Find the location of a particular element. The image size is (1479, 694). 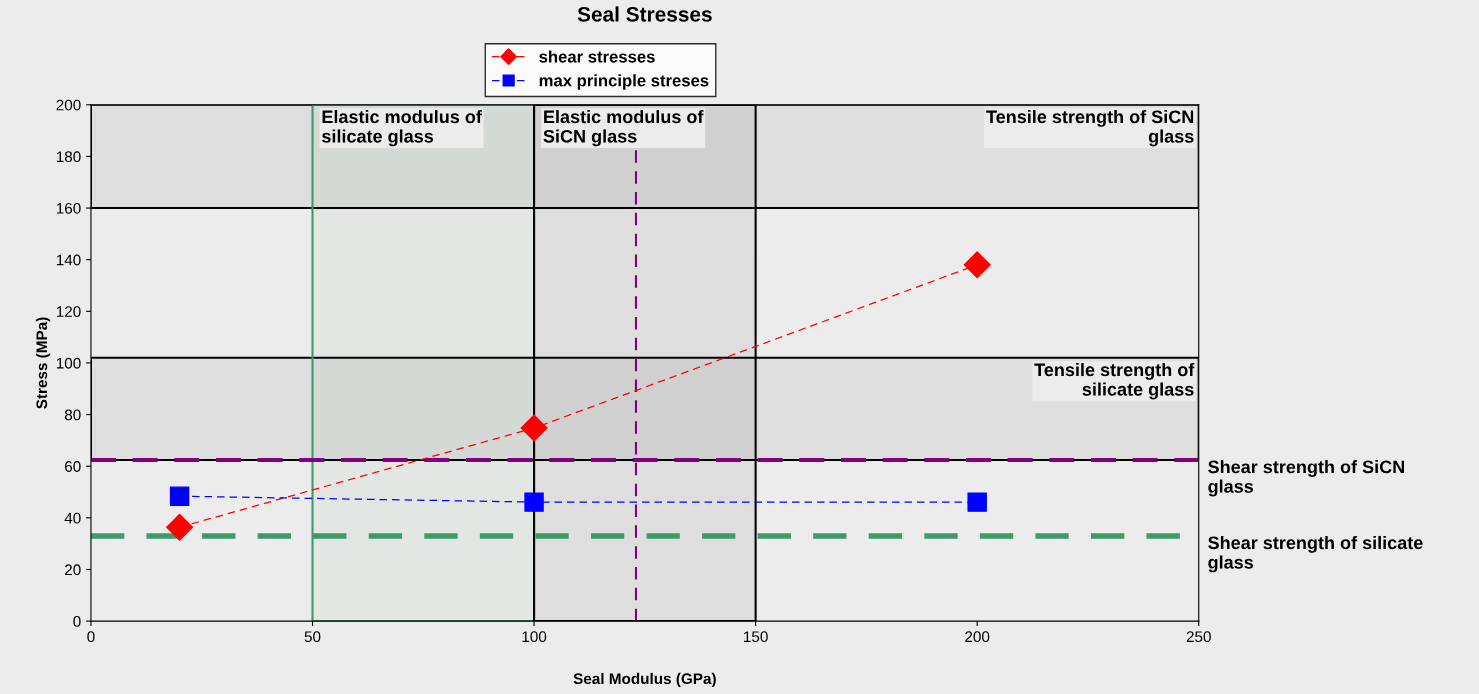

band-label: Elastic modulus of silicate glass is located at coordinates (402, 128).